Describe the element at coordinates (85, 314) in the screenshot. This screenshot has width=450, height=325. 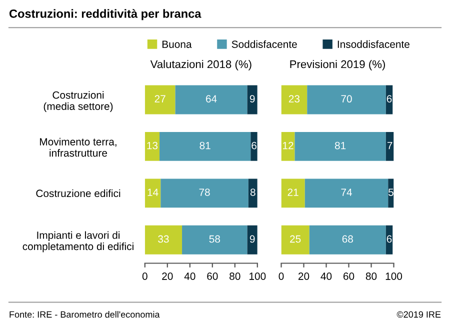
I see `source-note: Fonte: IRE - Barometro dell'economia` at that location.